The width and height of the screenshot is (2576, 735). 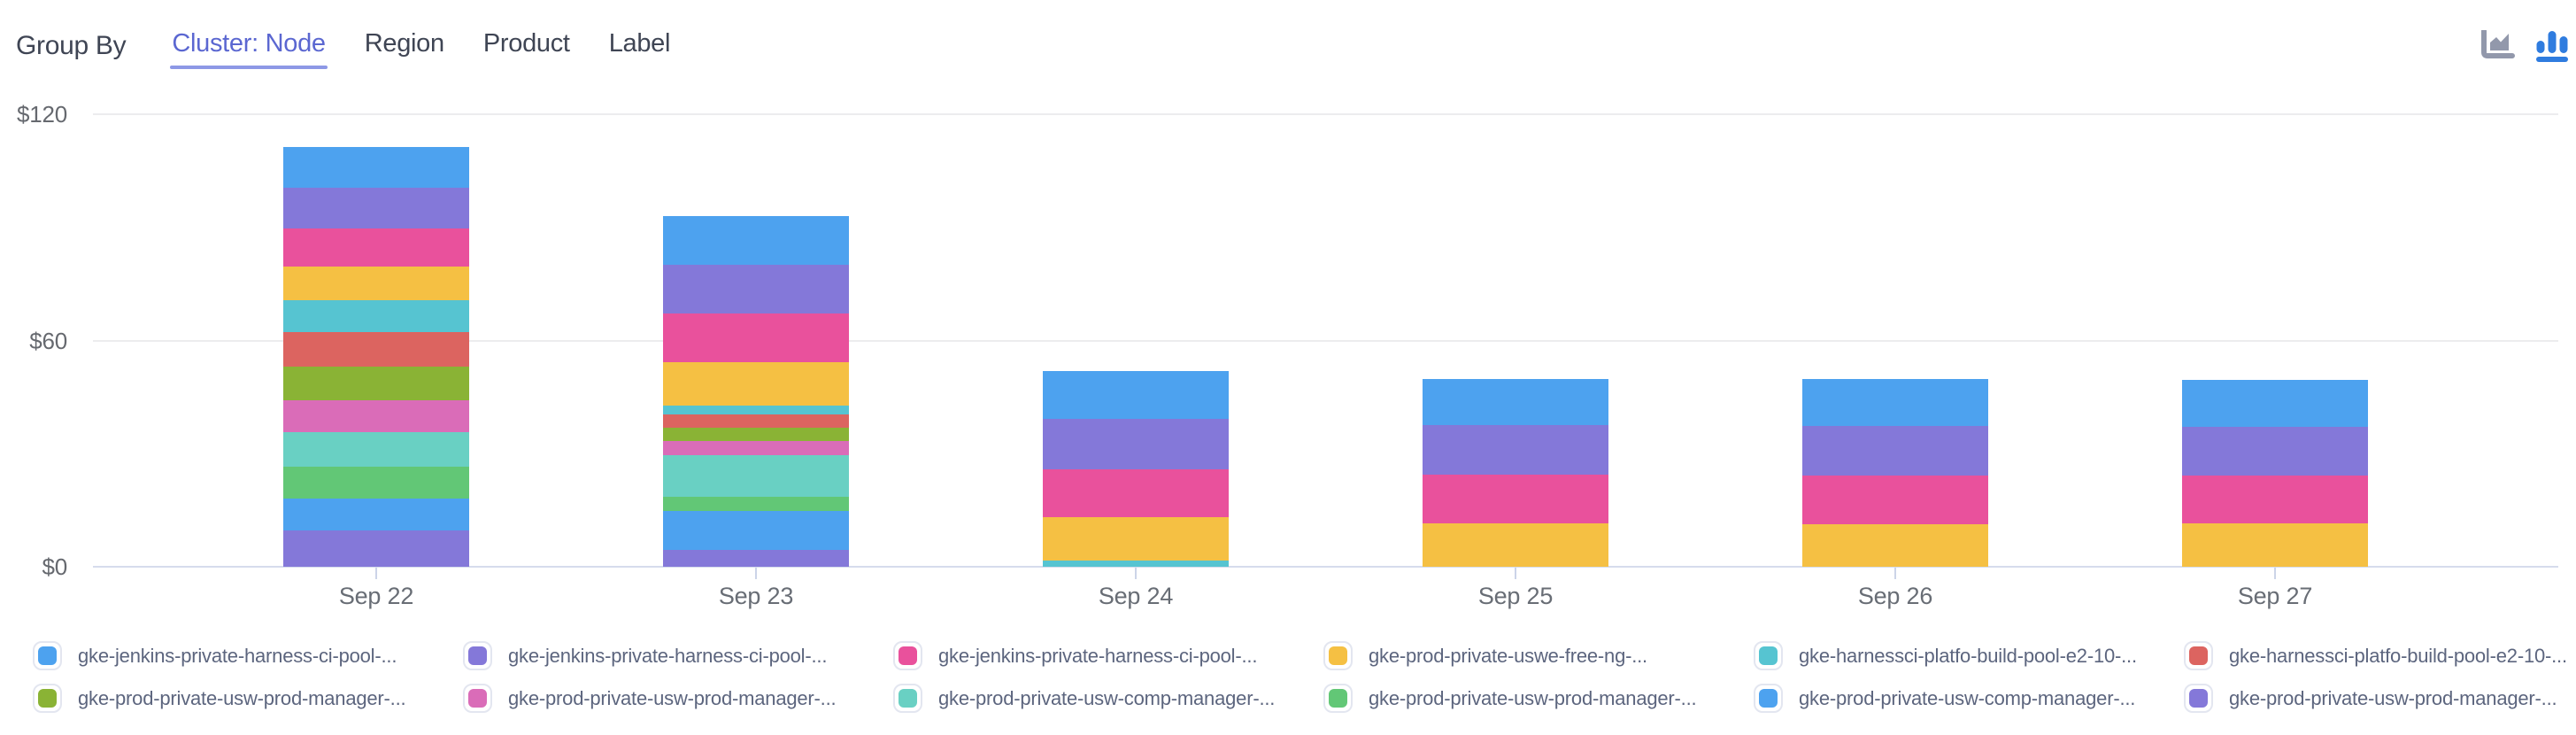 What do you see at coordinates (1292, 46) in the screenshot?
I see `chart-toolbar: Group By Cluster: Node Region Product Label` at bounding box center [1292, 46].